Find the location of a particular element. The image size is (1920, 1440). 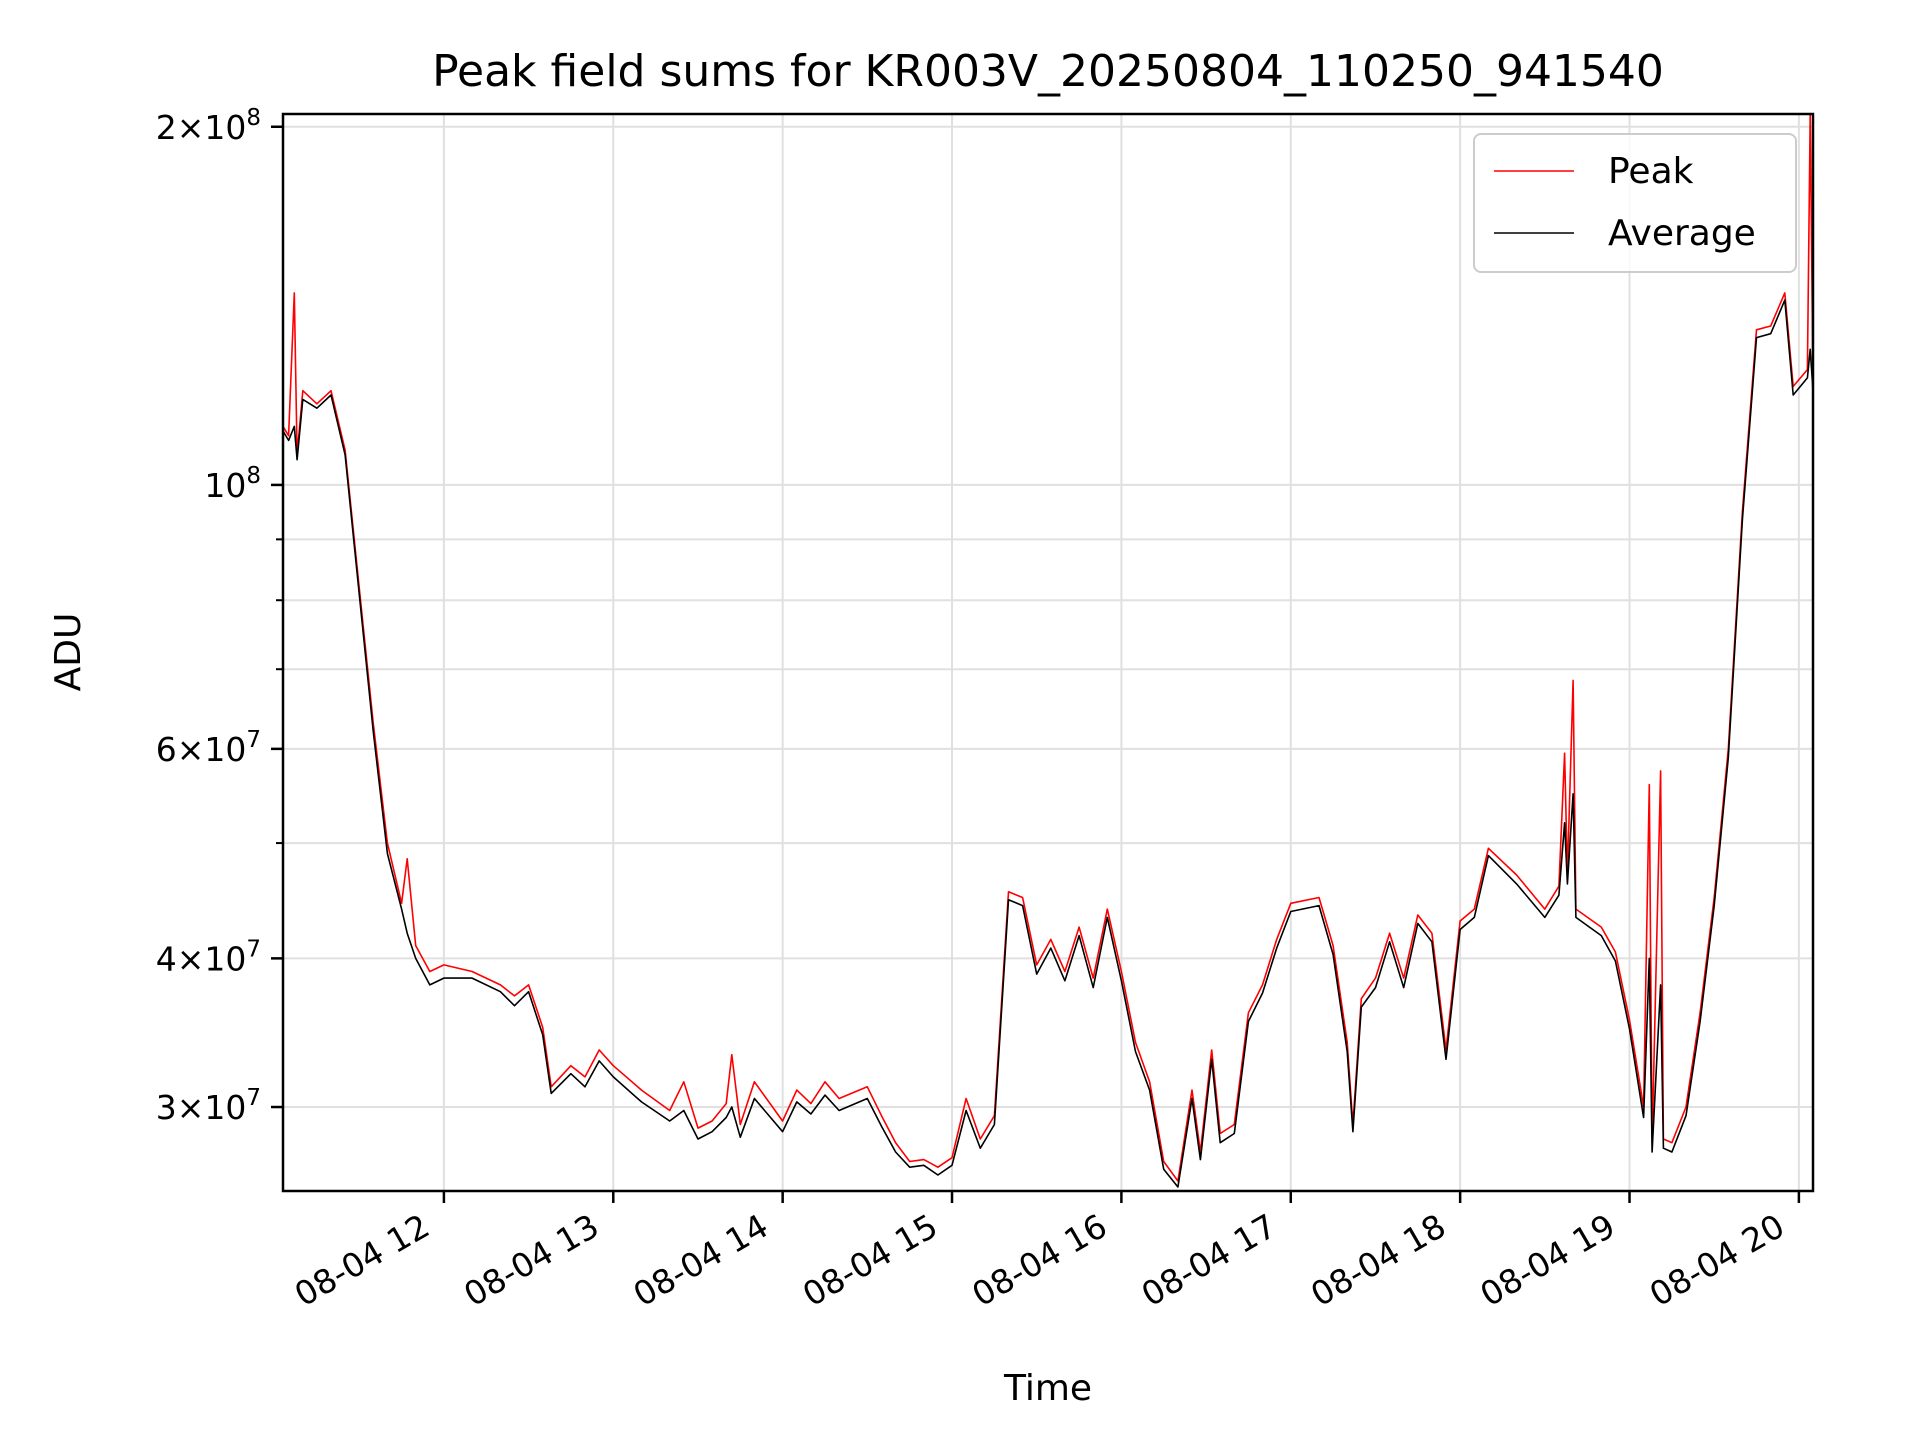

legend-box is located at coordinates (1635, 203).